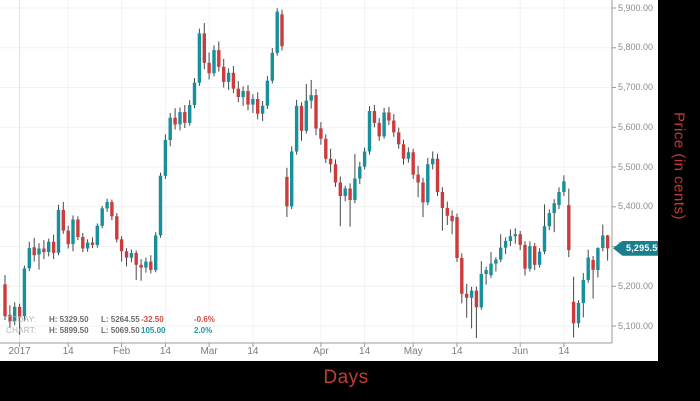  Describe the element at coordinates (346, 377) in the screenshot. I see `time-axis-title: Days` at that location.